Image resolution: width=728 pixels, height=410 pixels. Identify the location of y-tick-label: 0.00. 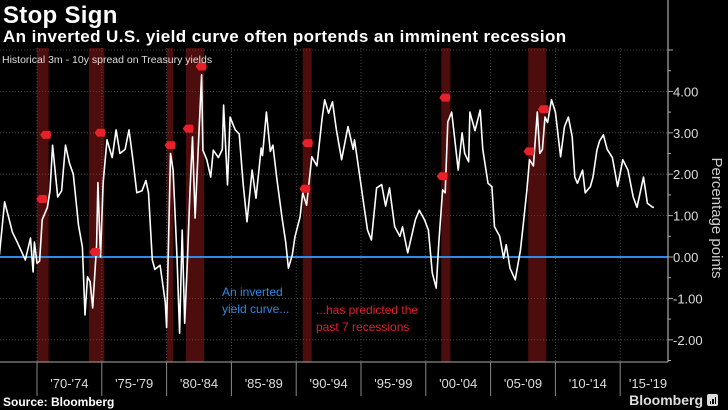
(685, 257).